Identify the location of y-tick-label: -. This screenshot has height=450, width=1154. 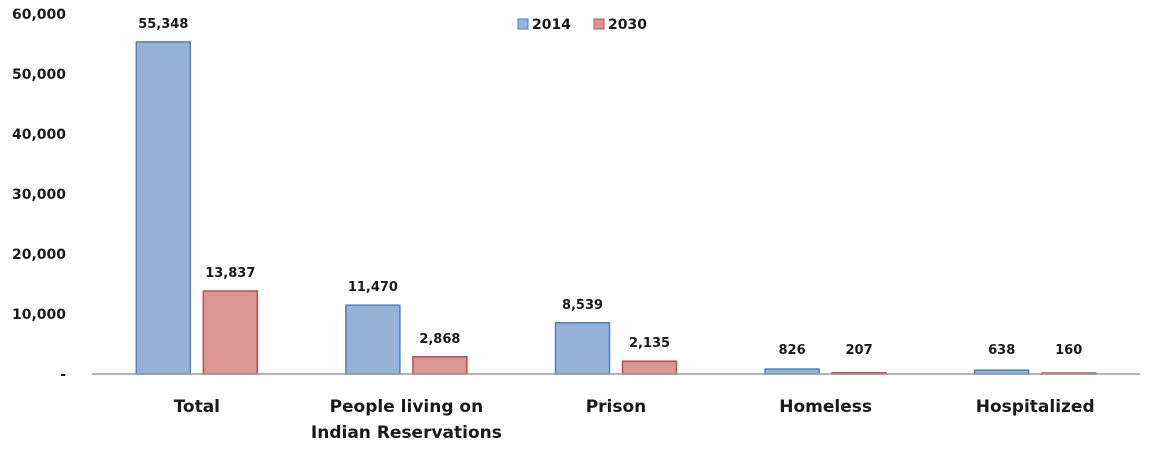
(63, 375).